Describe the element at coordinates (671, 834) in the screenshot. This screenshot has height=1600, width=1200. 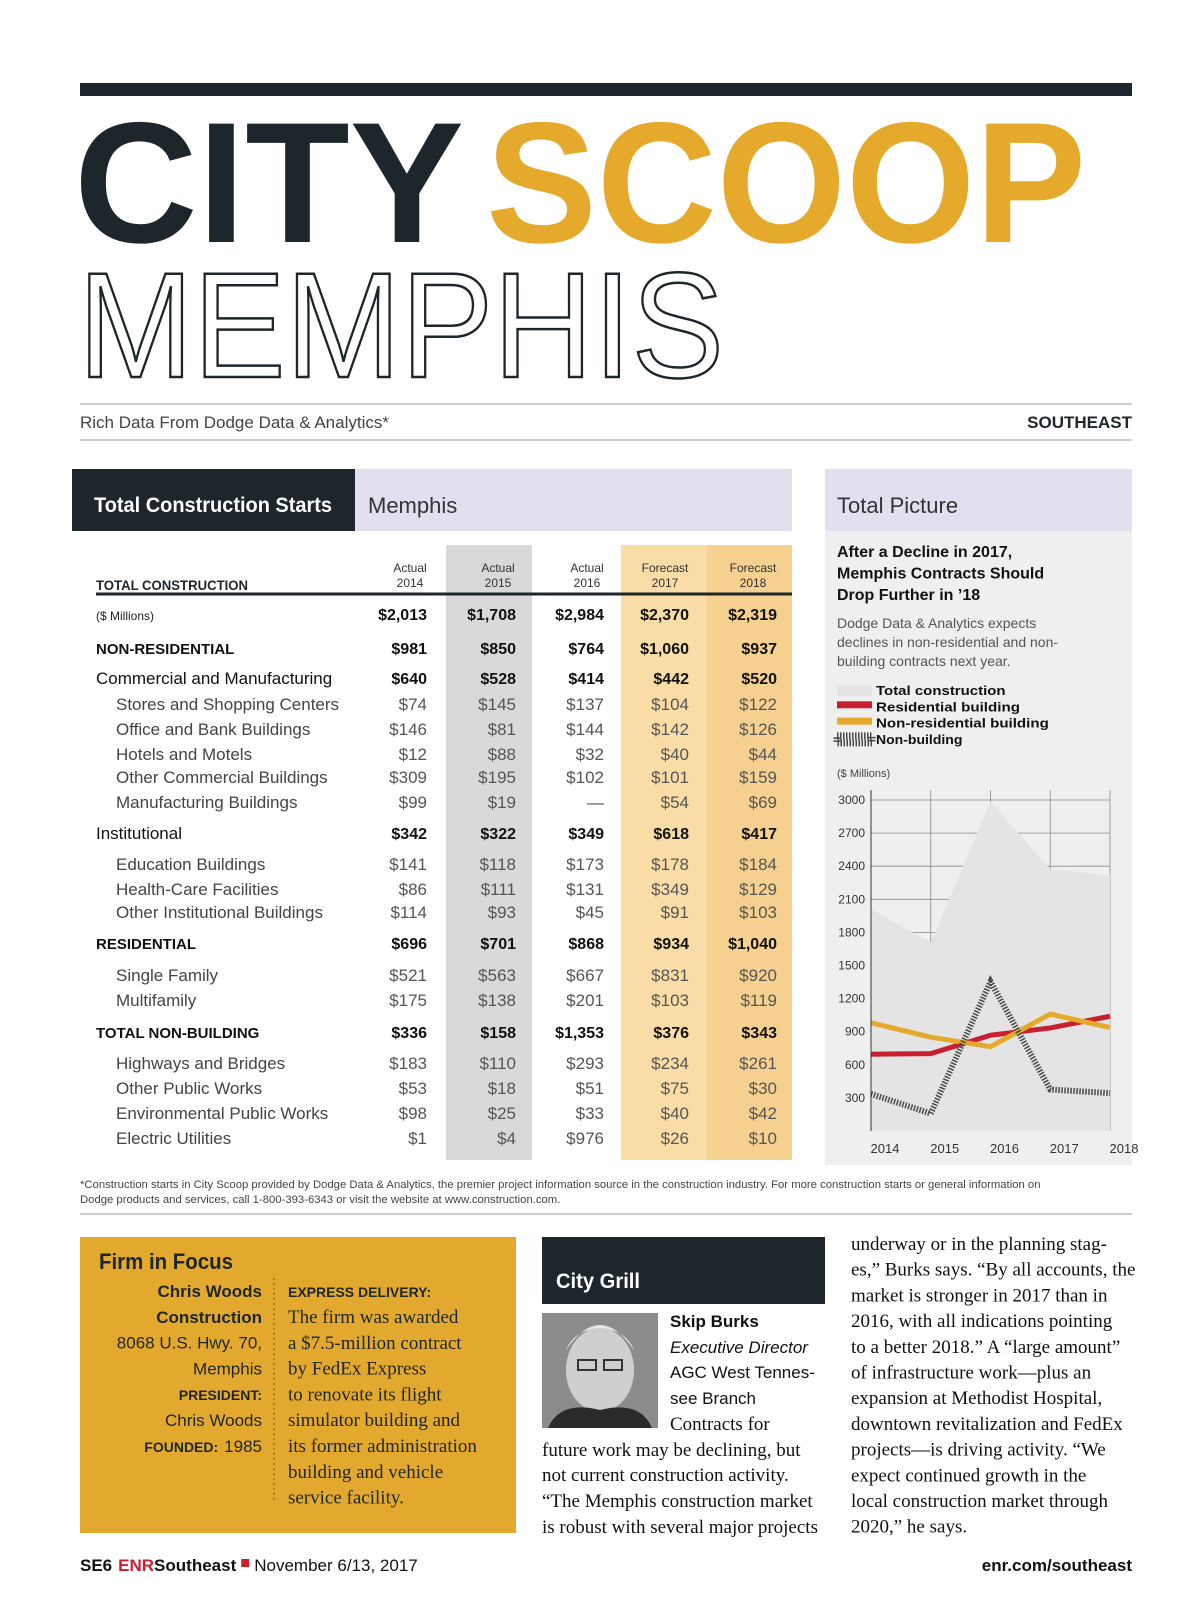
I see `cell-value: $618` at that location.